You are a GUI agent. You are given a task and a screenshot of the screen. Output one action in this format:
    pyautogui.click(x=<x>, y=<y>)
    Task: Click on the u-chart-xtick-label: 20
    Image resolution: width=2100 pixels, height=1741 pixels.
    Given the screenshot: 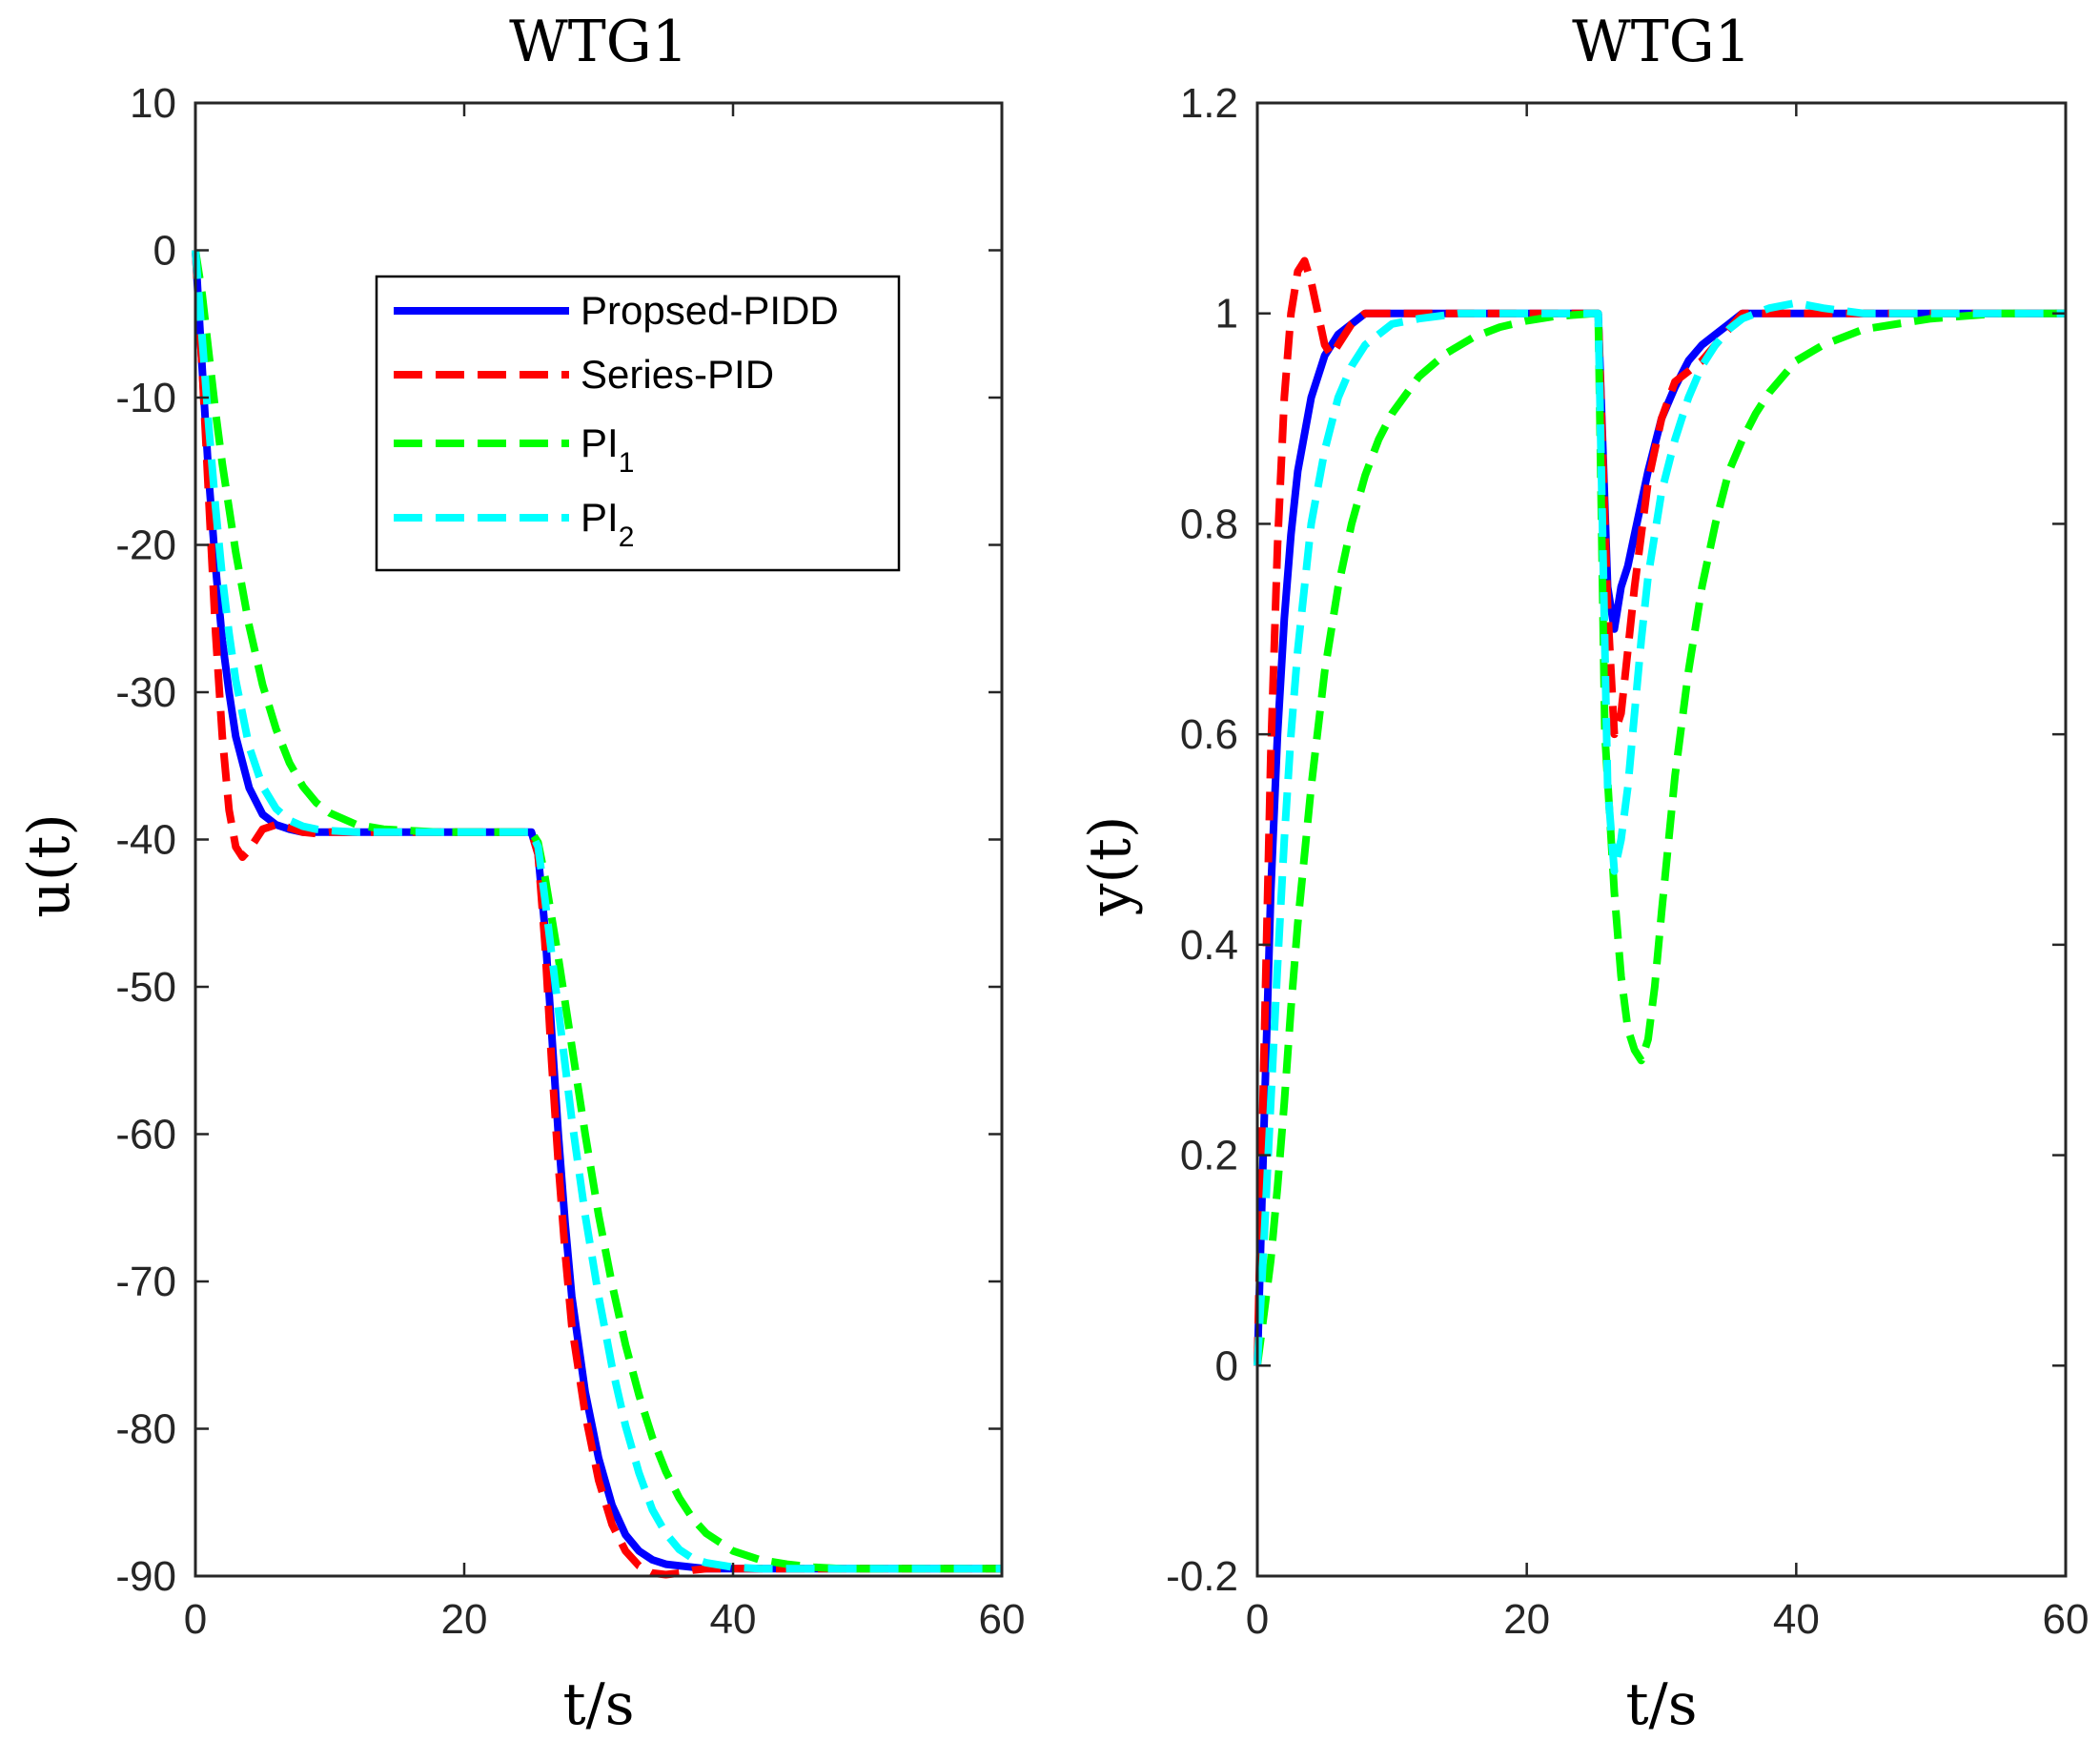 What is the action you would take?
    pyautogui.click(x=464, y=1619)
    